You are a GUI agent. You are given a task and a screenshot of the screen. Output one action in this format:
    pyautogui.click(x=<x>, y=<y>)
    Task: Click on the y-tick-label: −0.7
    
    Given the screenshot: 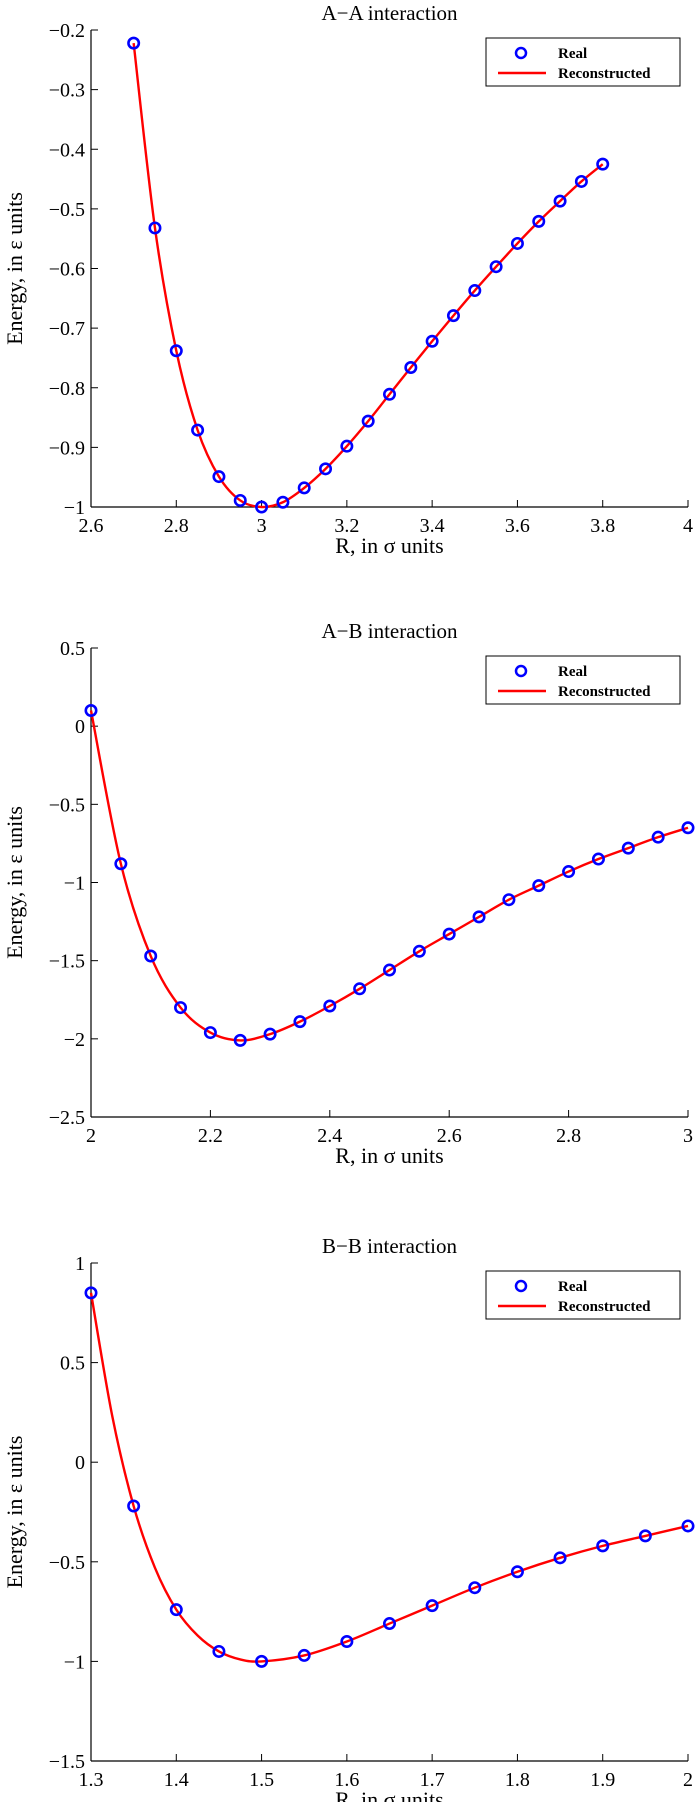 What is the action you would take?
    pyautogui.click(x=67, y=329)
    